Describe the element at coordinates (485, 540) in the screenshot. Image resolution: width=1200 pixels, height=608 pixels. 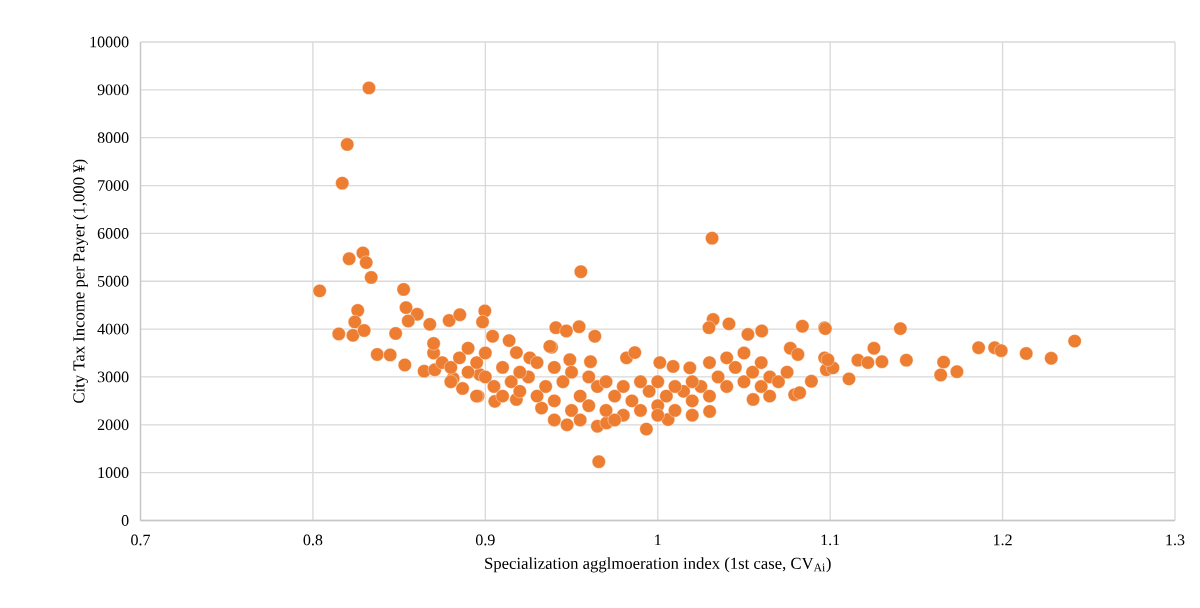
I see `x-tick-label: 0.9` at that location.